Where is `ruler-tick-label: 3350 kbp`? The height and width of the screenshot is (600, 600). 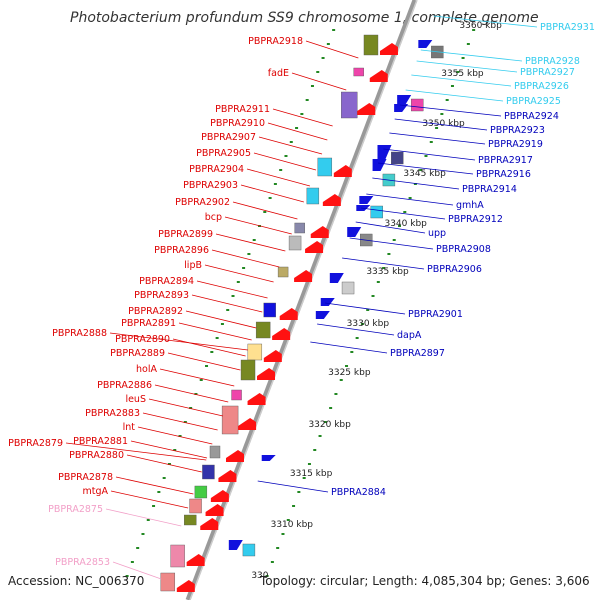
ruler-tick-label: 3350 kbp is located at coordinates (443, 124).